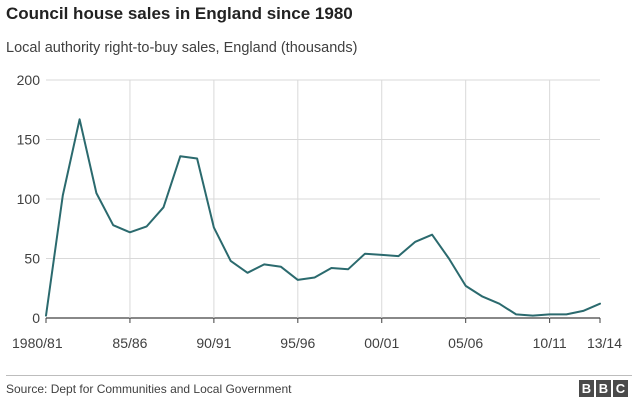 This screenshot has height=410, width=638. What do you see at coordinates (29, 140) in the screenshot?
I see `y-tick-label: 150` at bounding box center [29, 140].